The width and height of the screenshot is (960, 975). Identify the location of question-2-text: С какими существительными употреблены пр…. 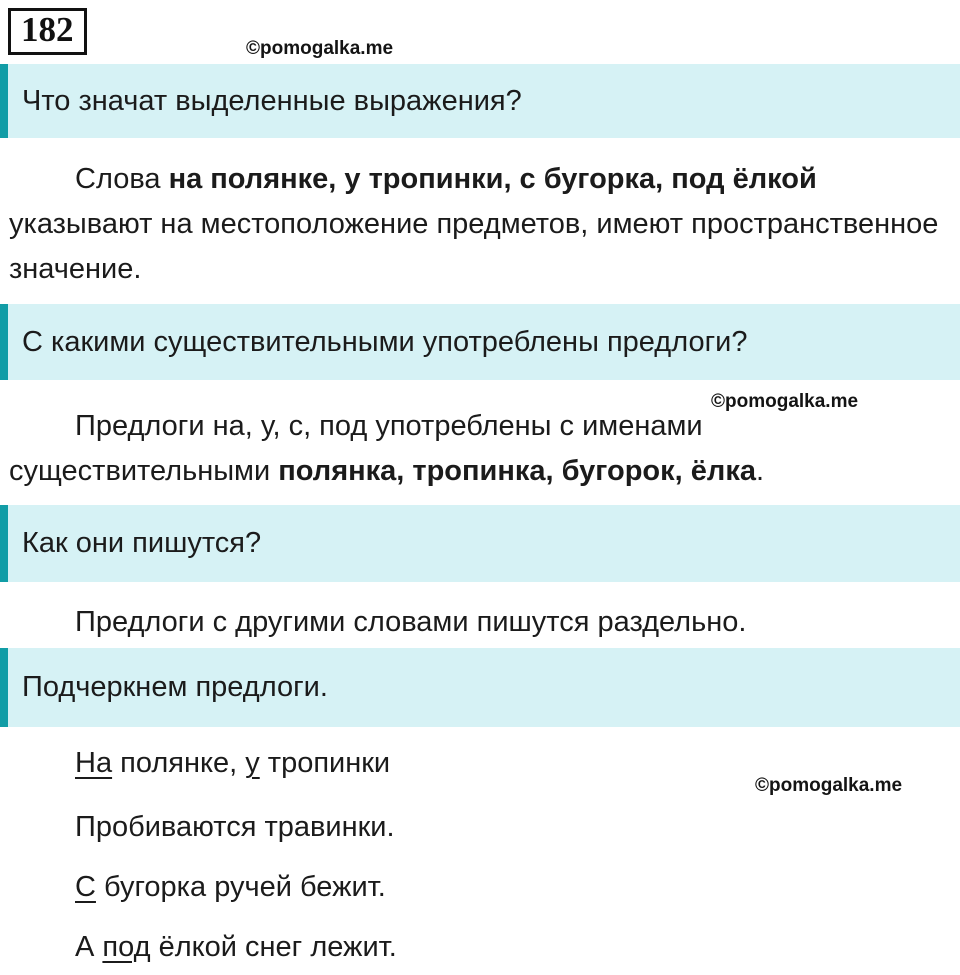
(385, 341).